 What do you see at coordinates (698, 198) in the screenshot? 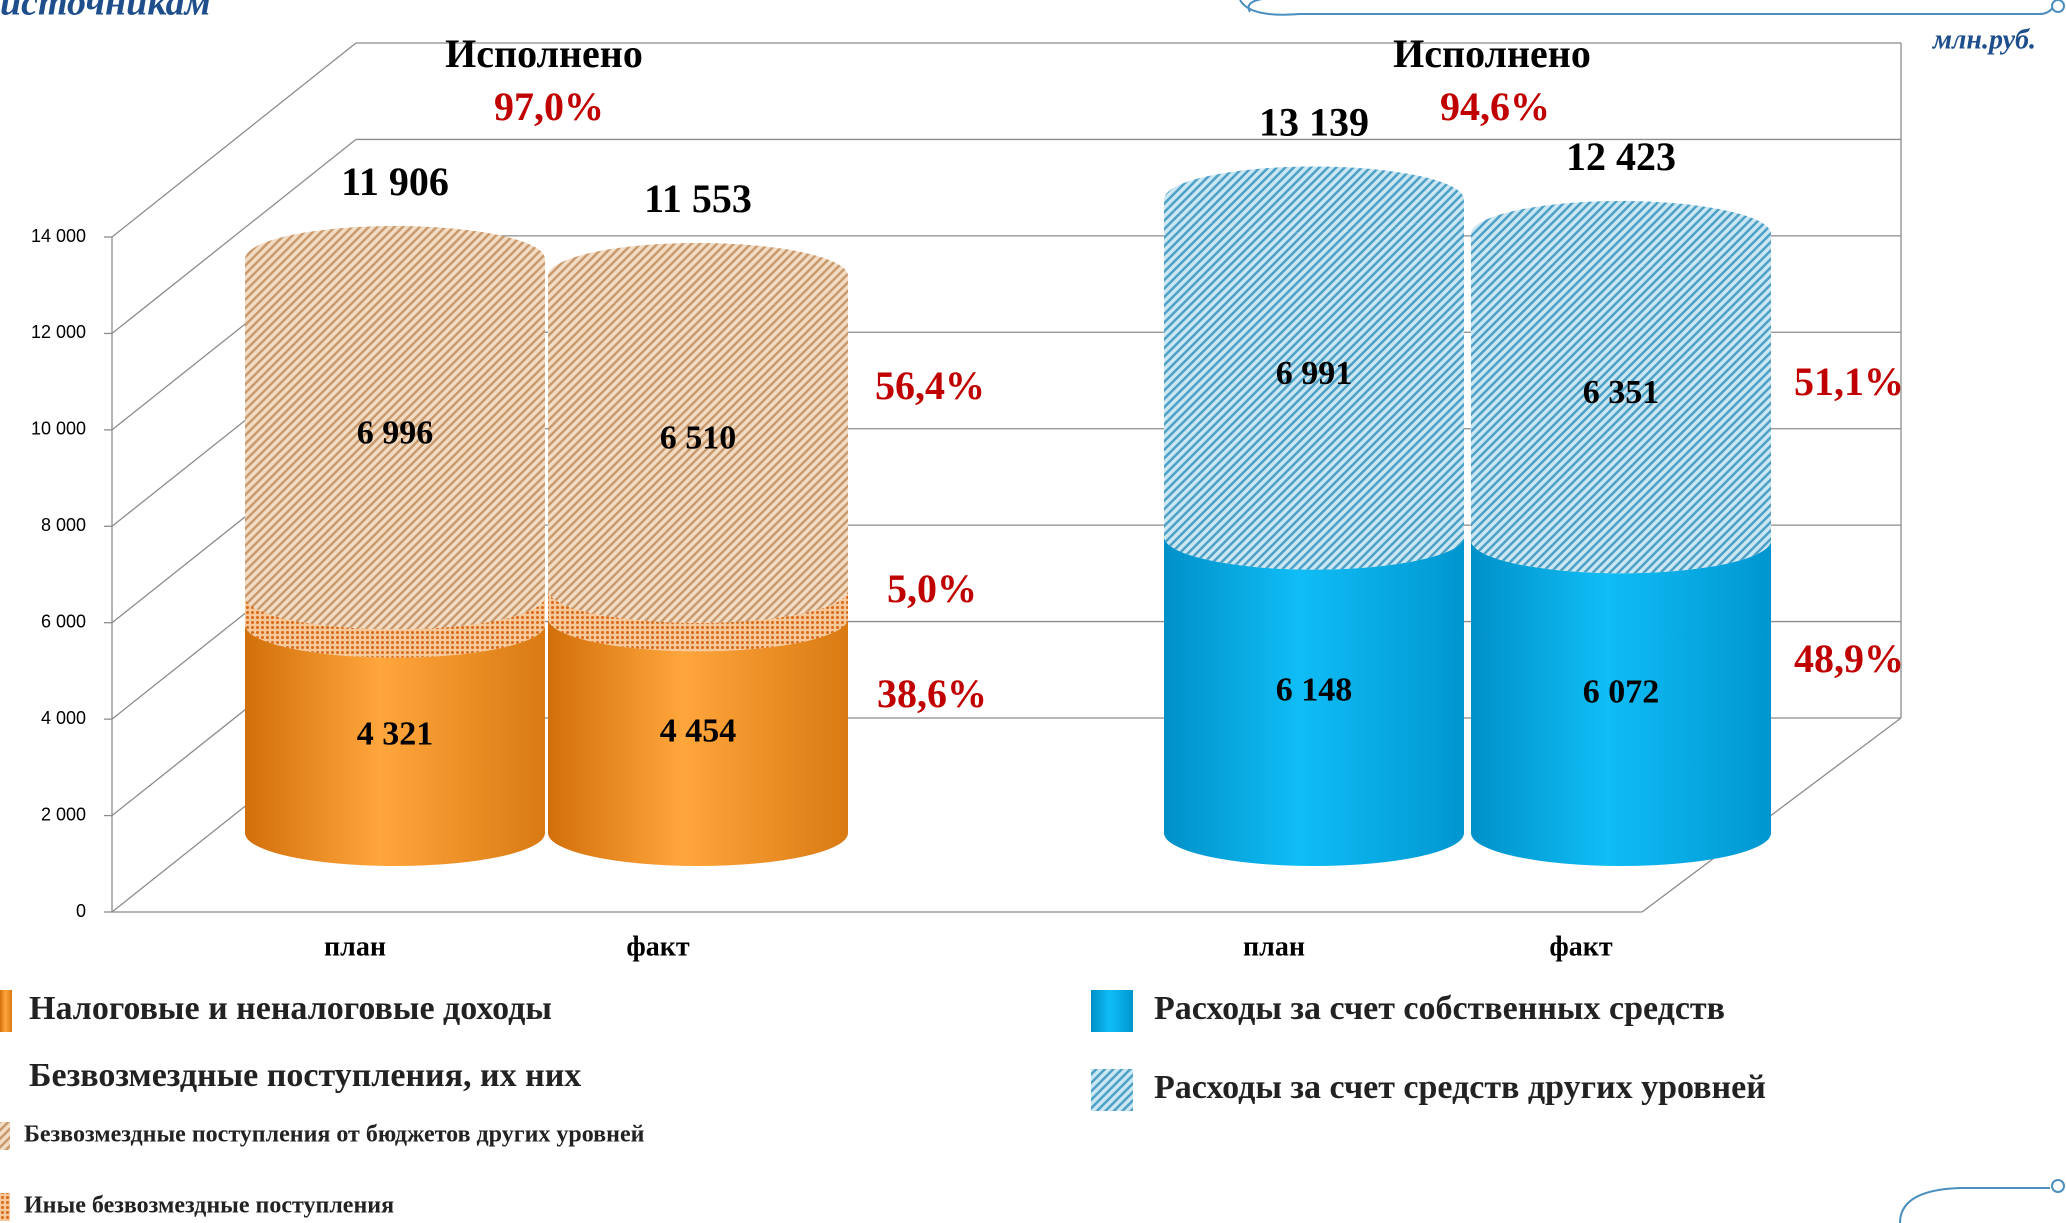
I see `total-label: 11 553` at bounding box center [698, 198].